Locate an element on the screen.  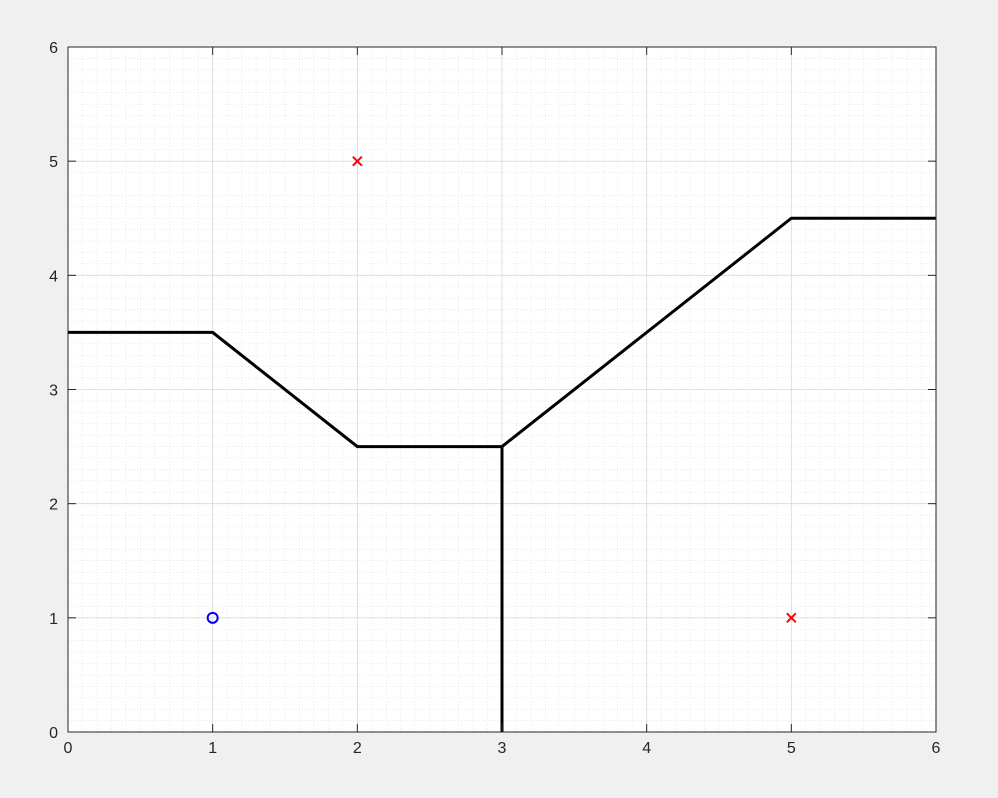
x-axis-tick-labels: 0 1 2 3 4 5 6 is located at coordinates (502, 748).